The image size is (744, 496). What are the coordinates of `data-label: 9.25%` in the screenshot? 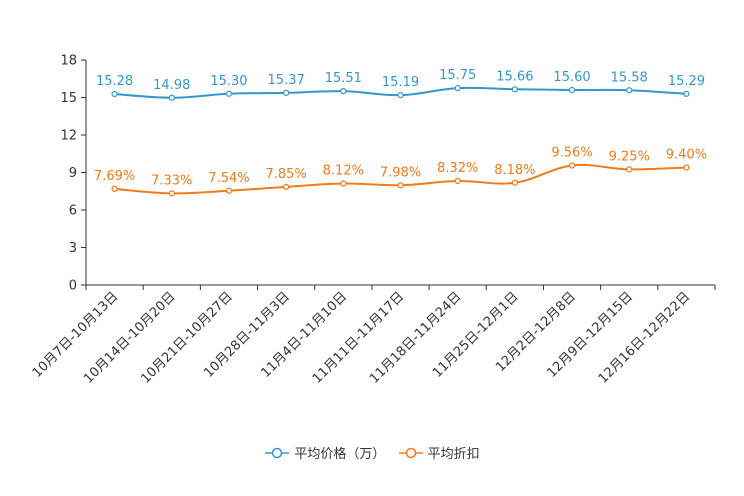 It's located at (629, 156).